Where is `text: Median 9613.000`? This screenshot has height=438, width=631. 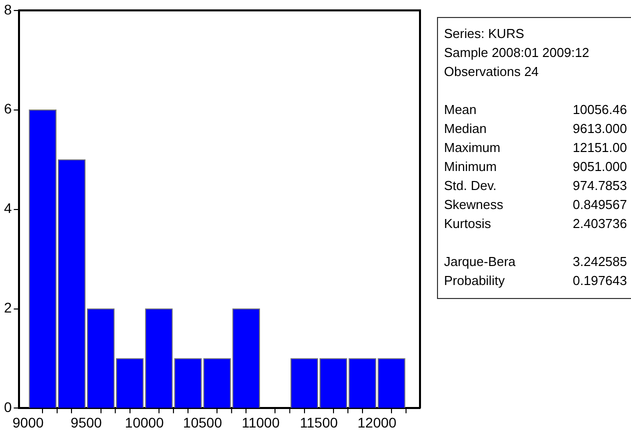 text: Median 9613.000 is located at coordinates (535, 128).